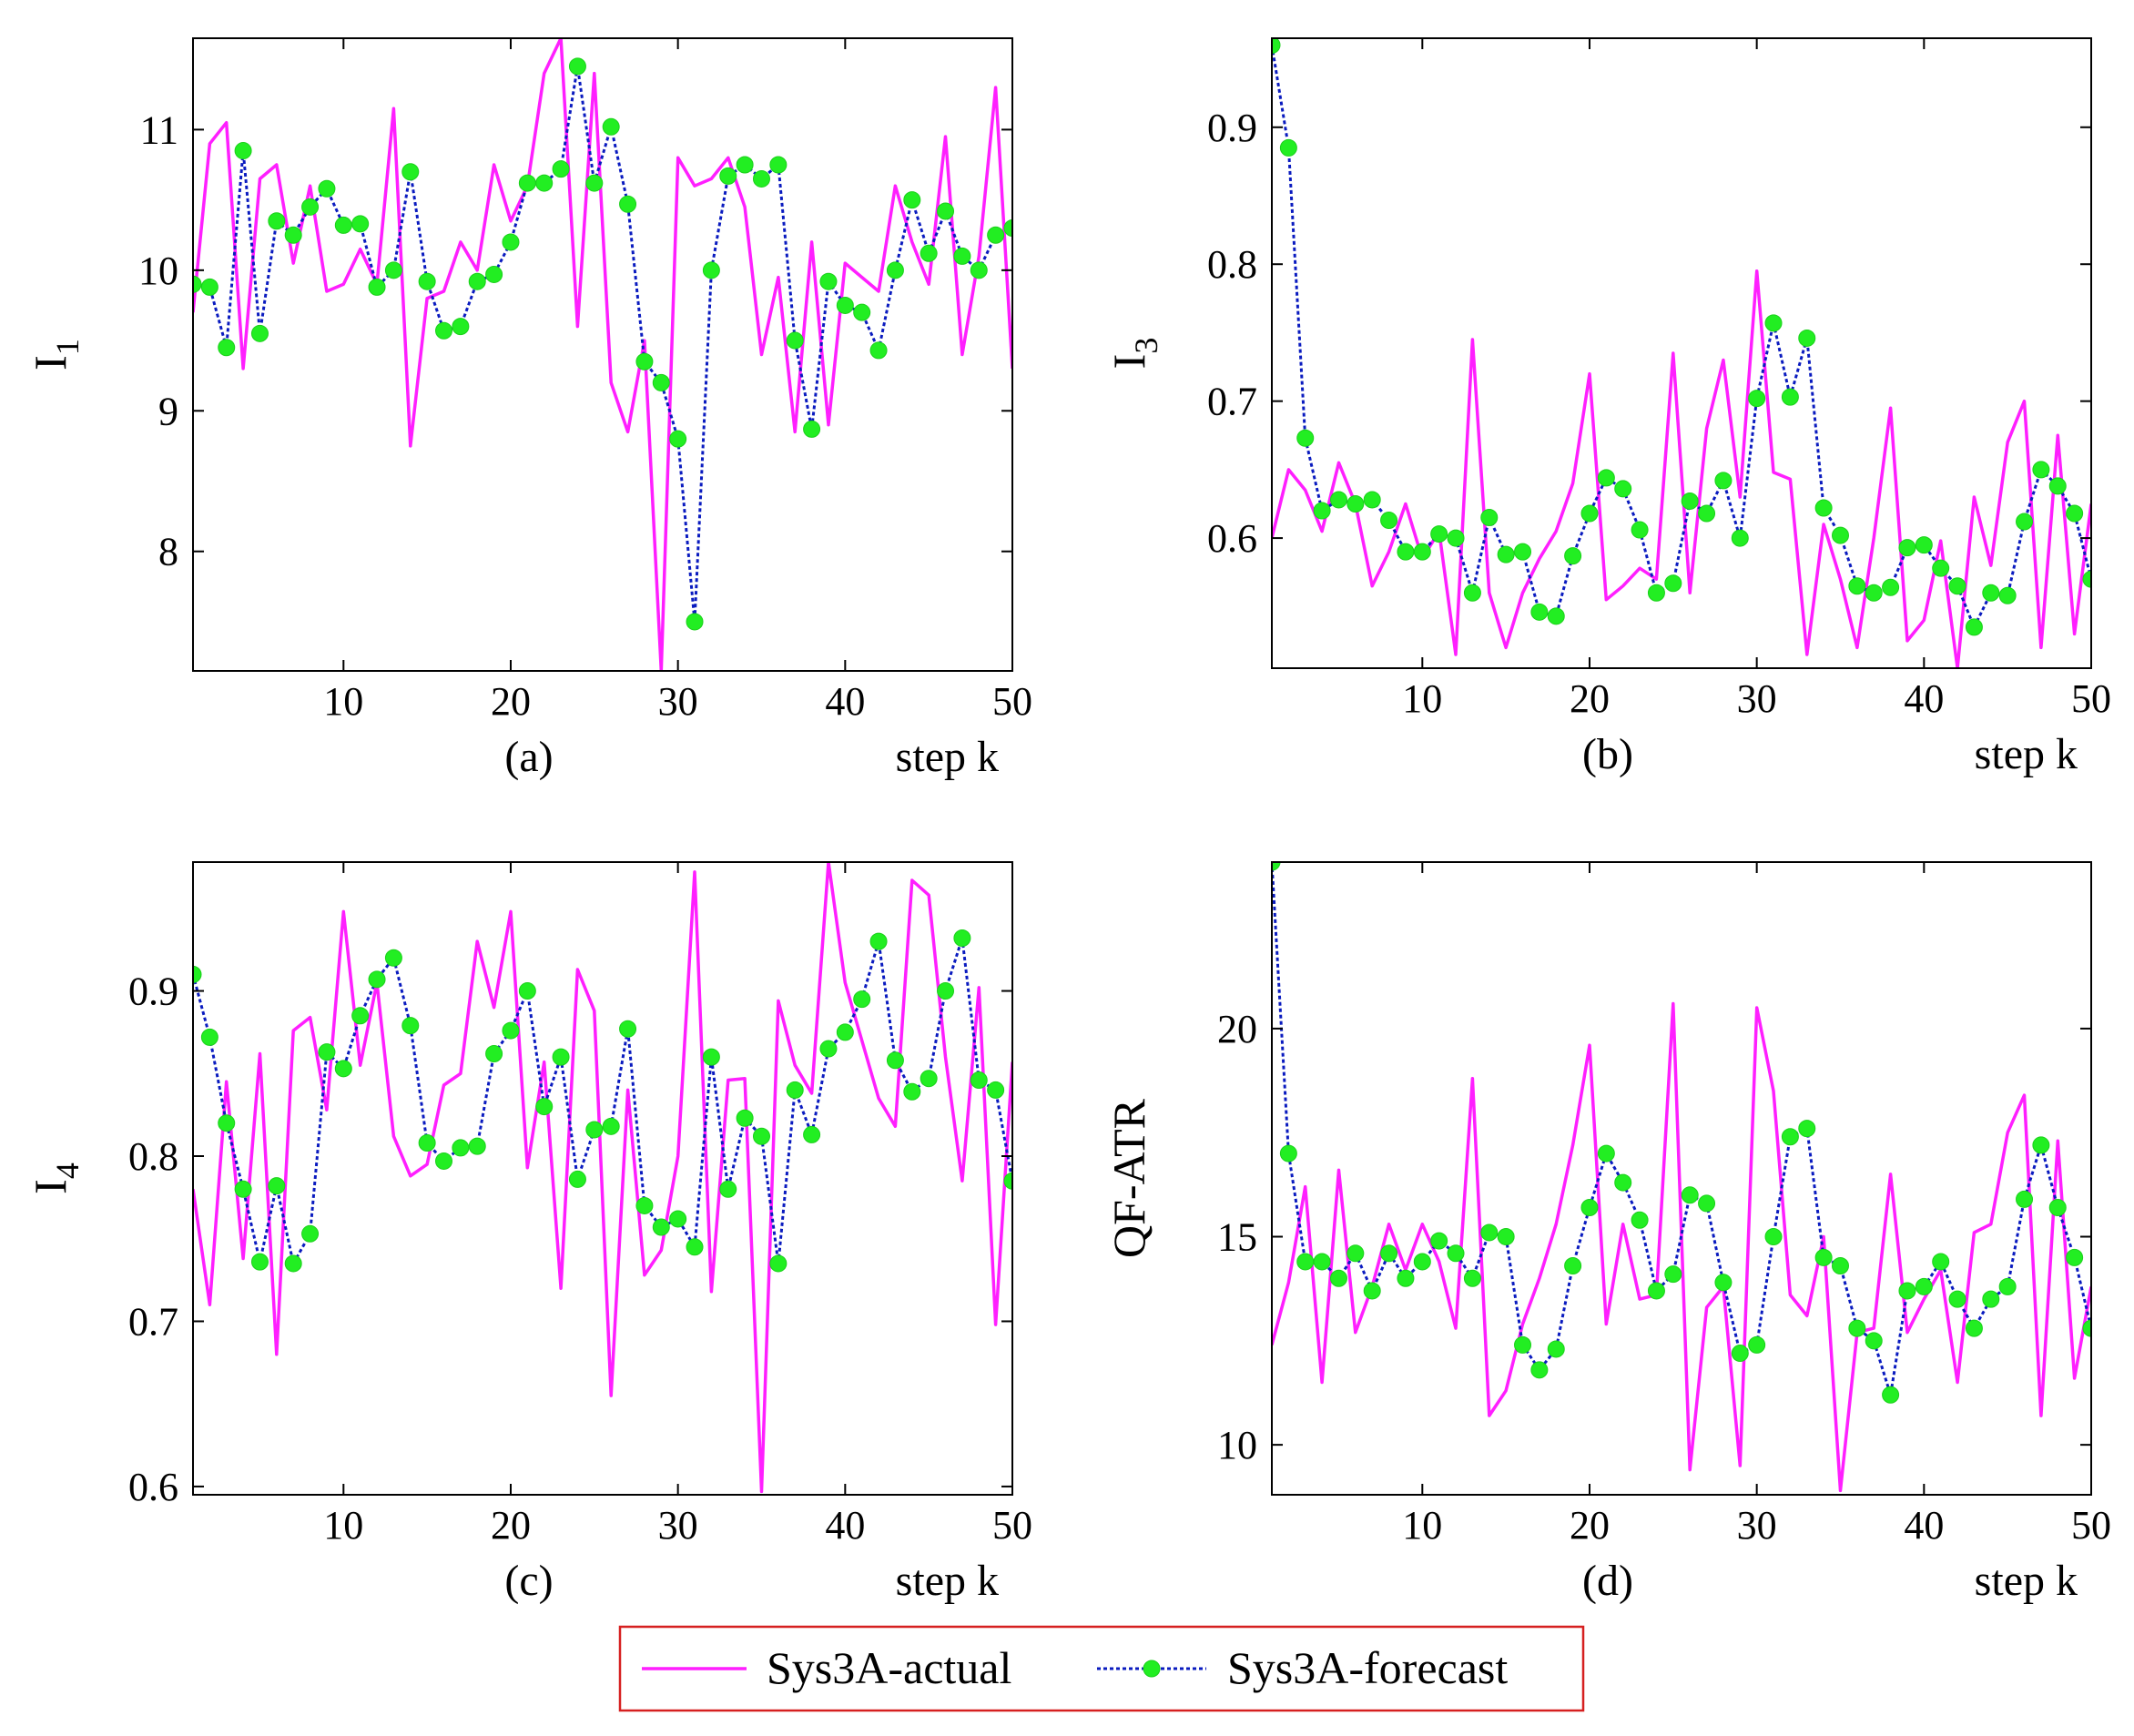  What do you see at coordinates (529, 757) in the screenshot?
I see `panel-subtitle: (a)` at bounding box center [529, 757].